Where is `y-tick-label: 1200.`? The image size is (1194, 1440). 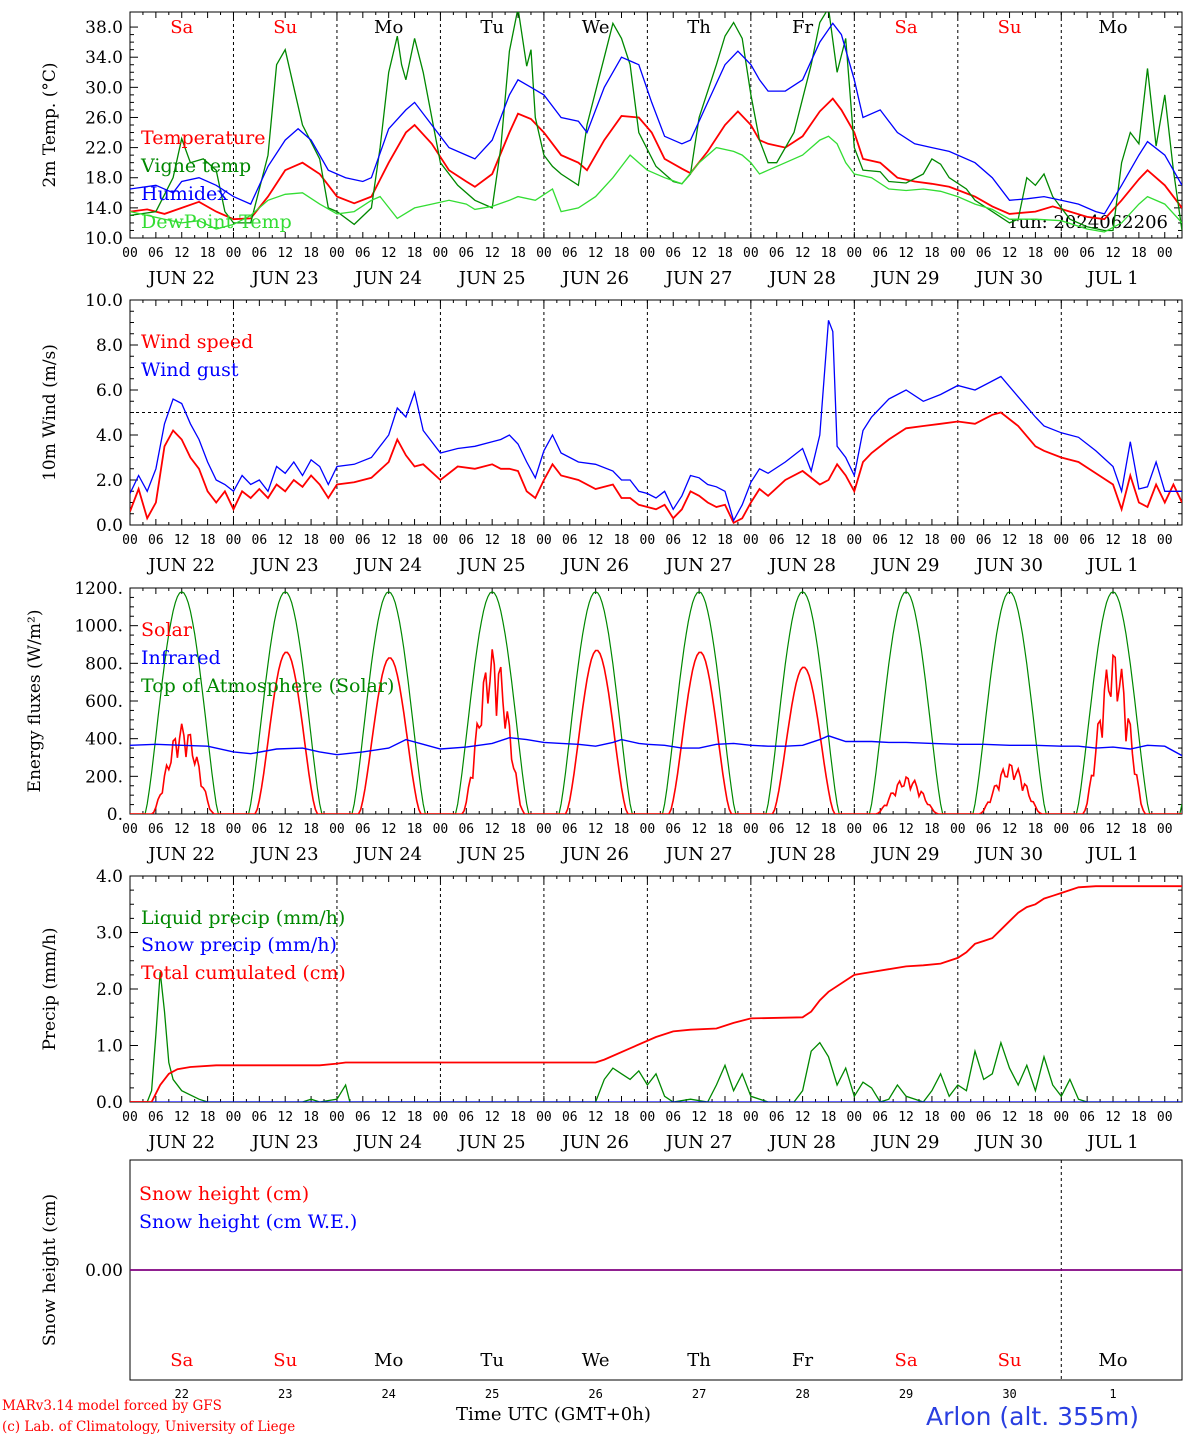 y-tick-label: 1200. is located at coordinates (98, 589).